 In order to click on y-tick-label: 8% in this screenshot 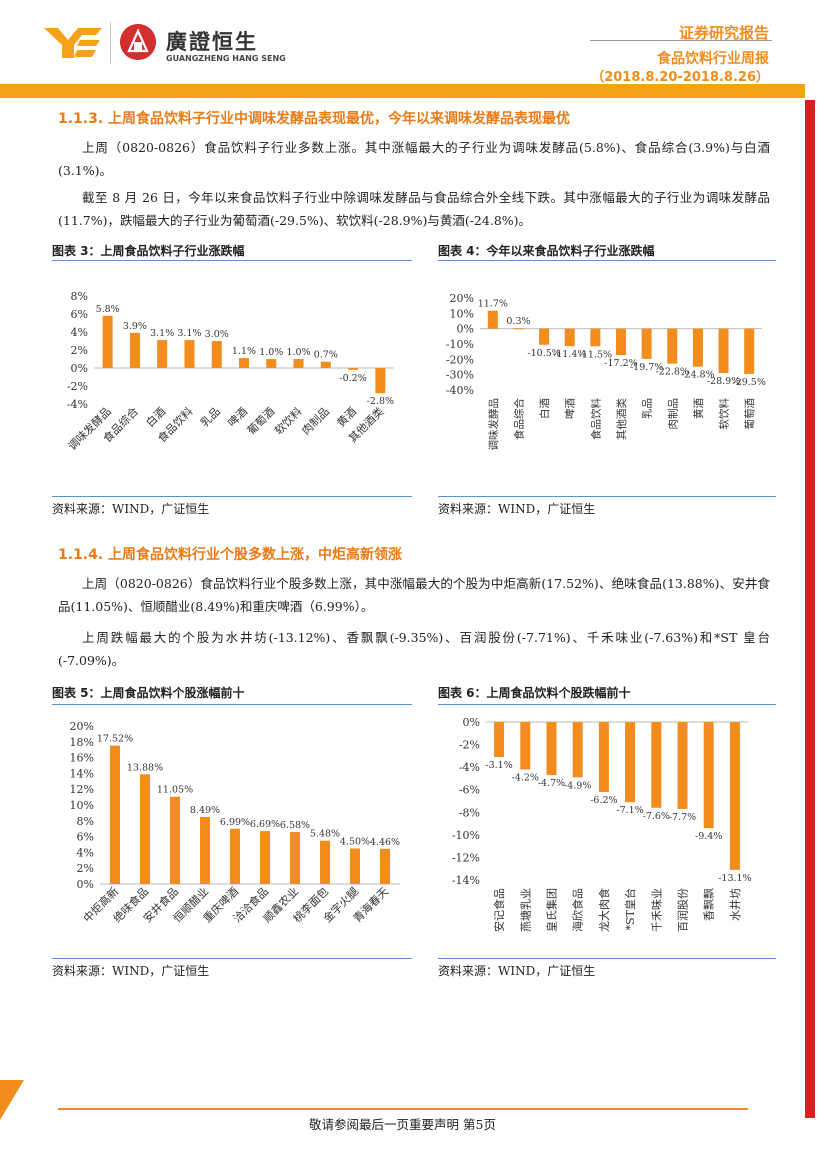, I will do `click(85, 821)`.